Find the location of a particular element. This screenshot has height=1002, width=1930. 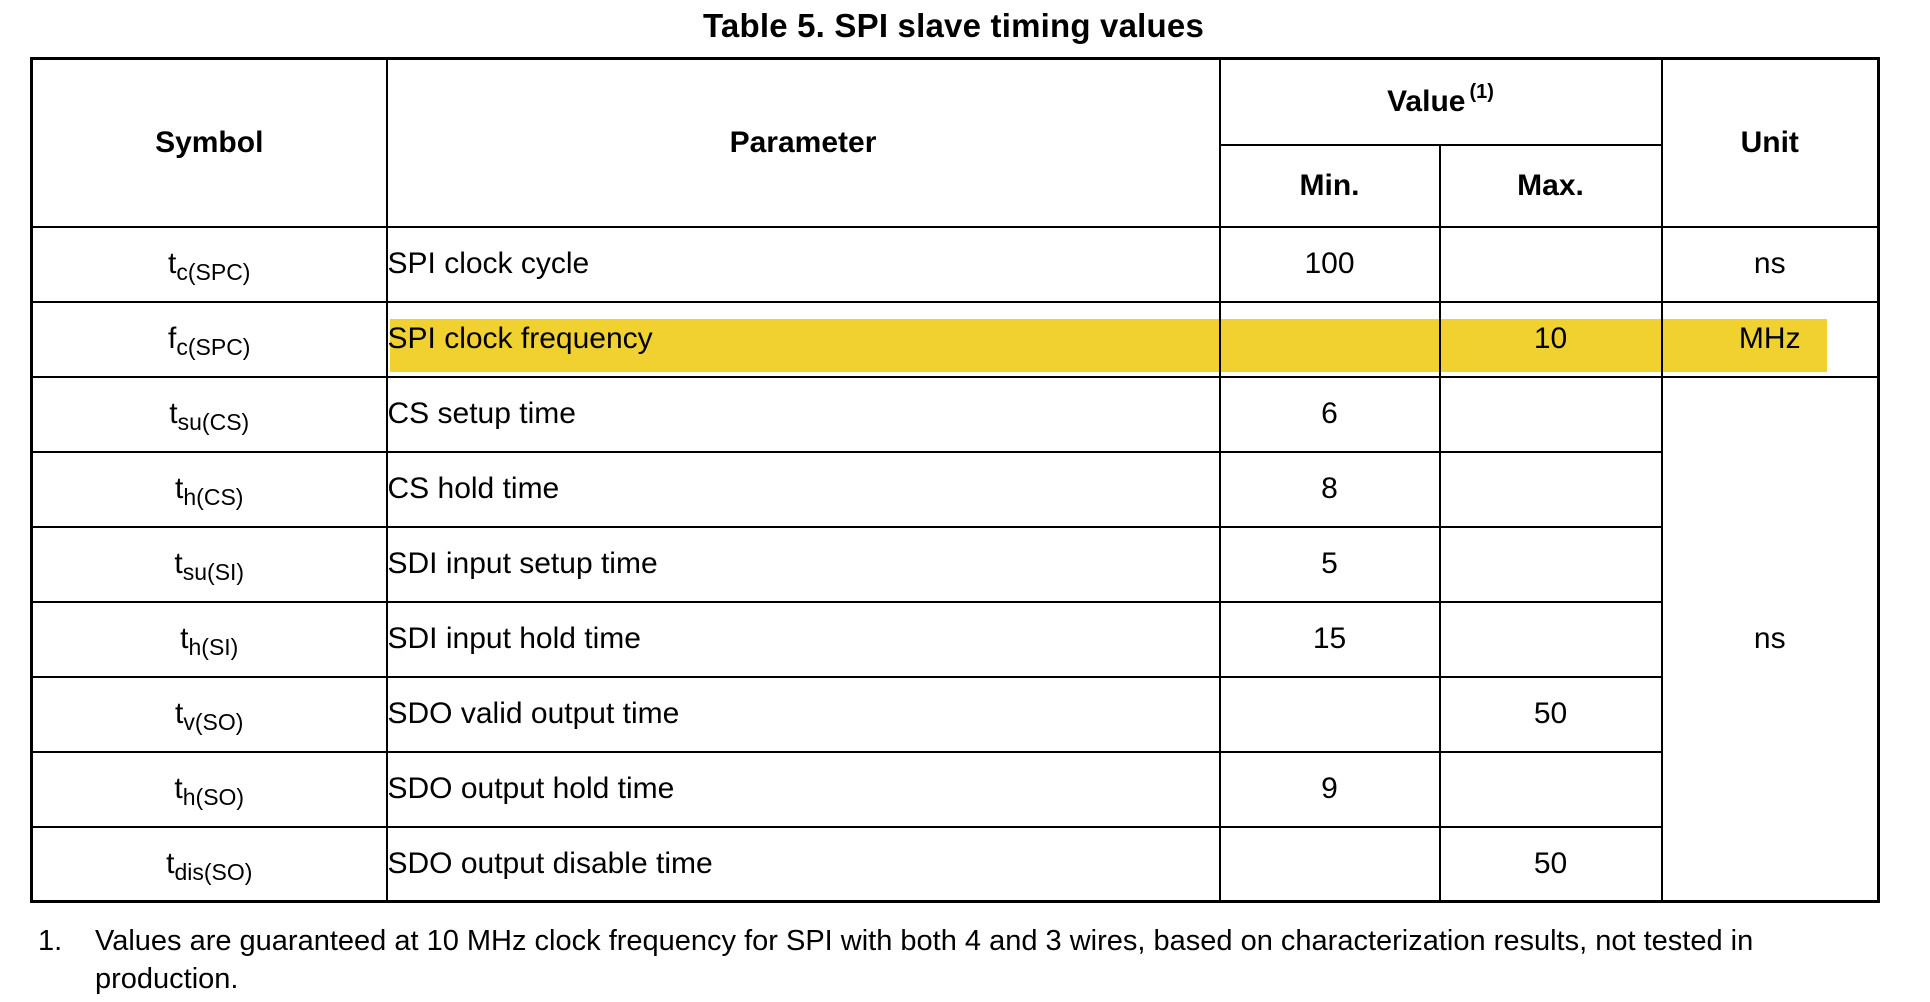

table-row: th(SO) SDO output hold time 9 is located at coordinates (954, 789).